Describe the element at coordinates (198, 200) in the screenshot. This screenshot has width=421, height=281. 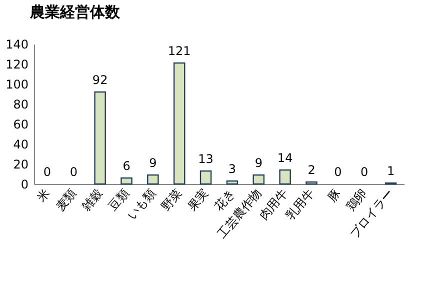
I see `x-tick-label: 果実` at that location.